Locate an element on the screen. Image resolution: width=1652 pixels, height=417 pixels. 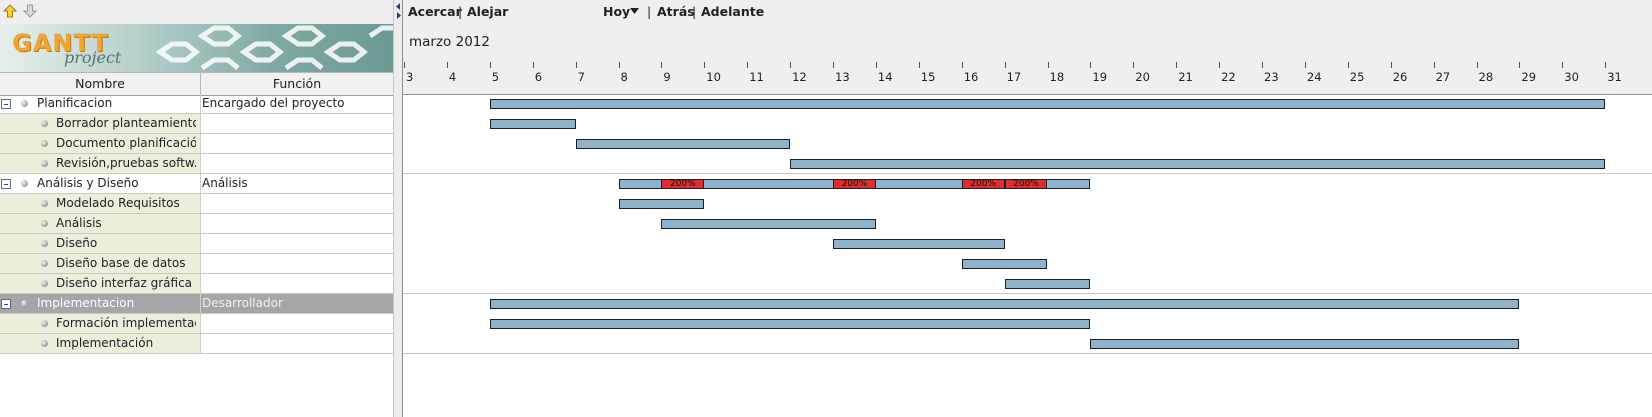
task-group-row: Implementacion Desarrollador is located at coordinates (196, 304).